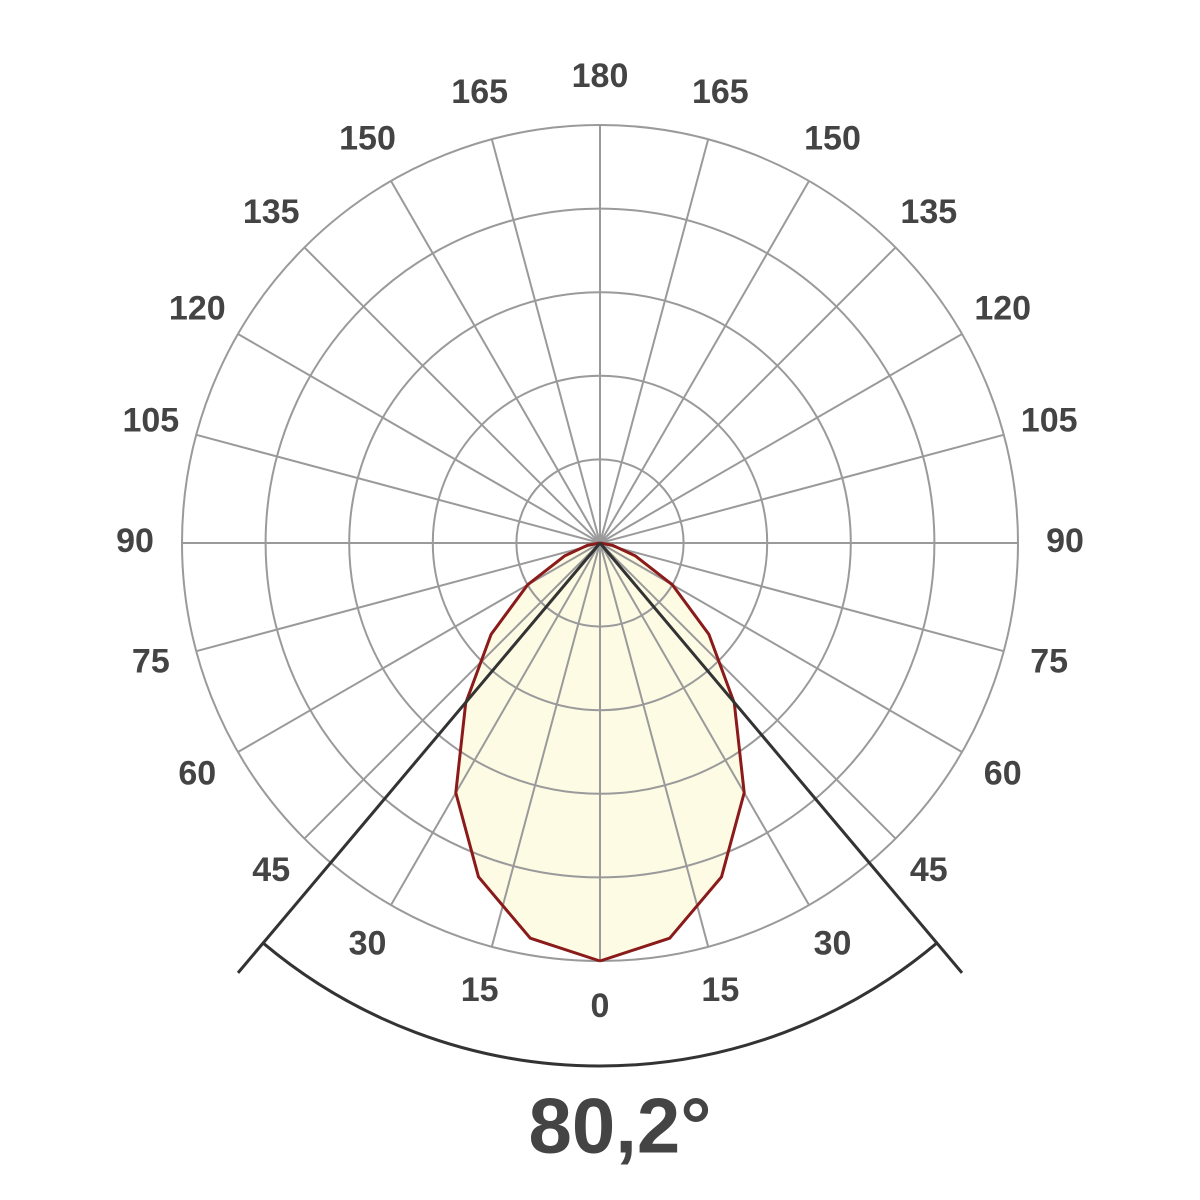  I want to click on angle-tick-label: 0, so click(600, 1006).